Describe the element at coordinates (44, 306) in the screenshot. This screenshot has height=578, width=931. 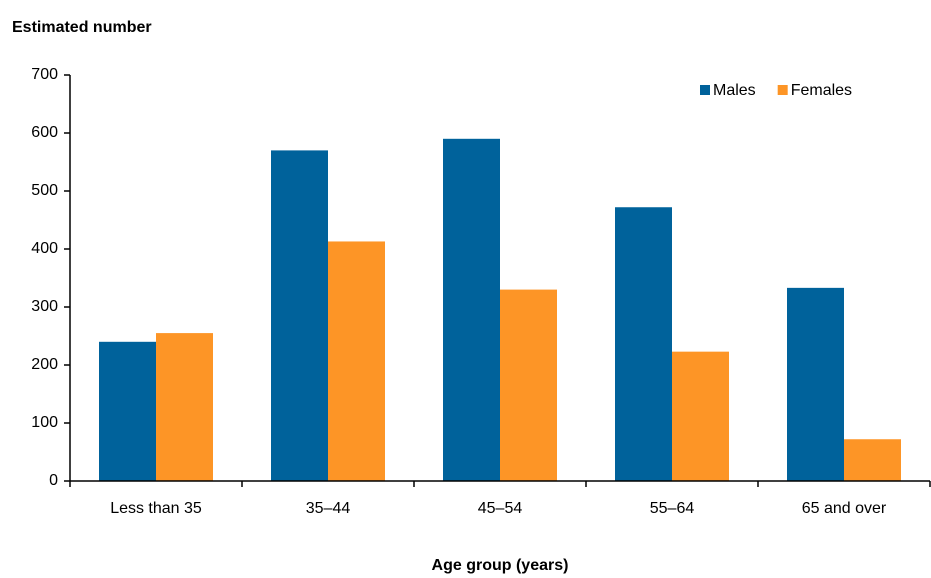
I see `y-tick-label: 300` at that location.